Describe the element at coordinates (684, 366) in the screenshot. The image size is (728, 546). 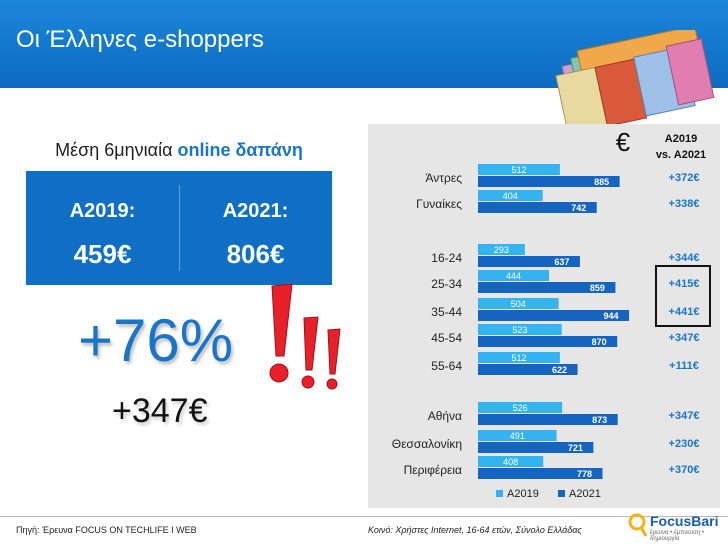
I see `diff-label: +111€` at that location.